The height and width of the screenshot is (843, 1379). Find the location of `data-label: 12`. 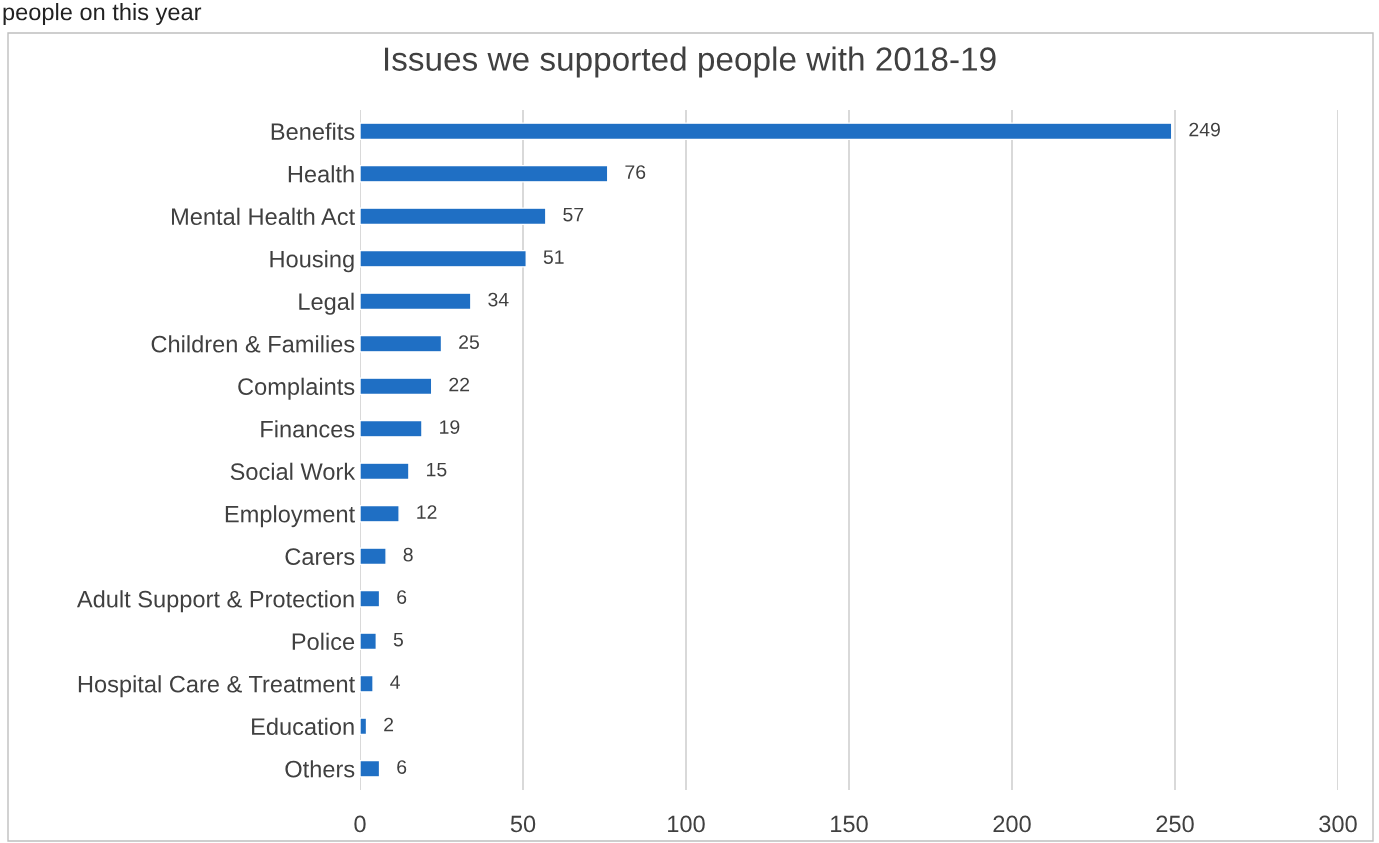

data-label: 12 is located at coordinates (427, 512).